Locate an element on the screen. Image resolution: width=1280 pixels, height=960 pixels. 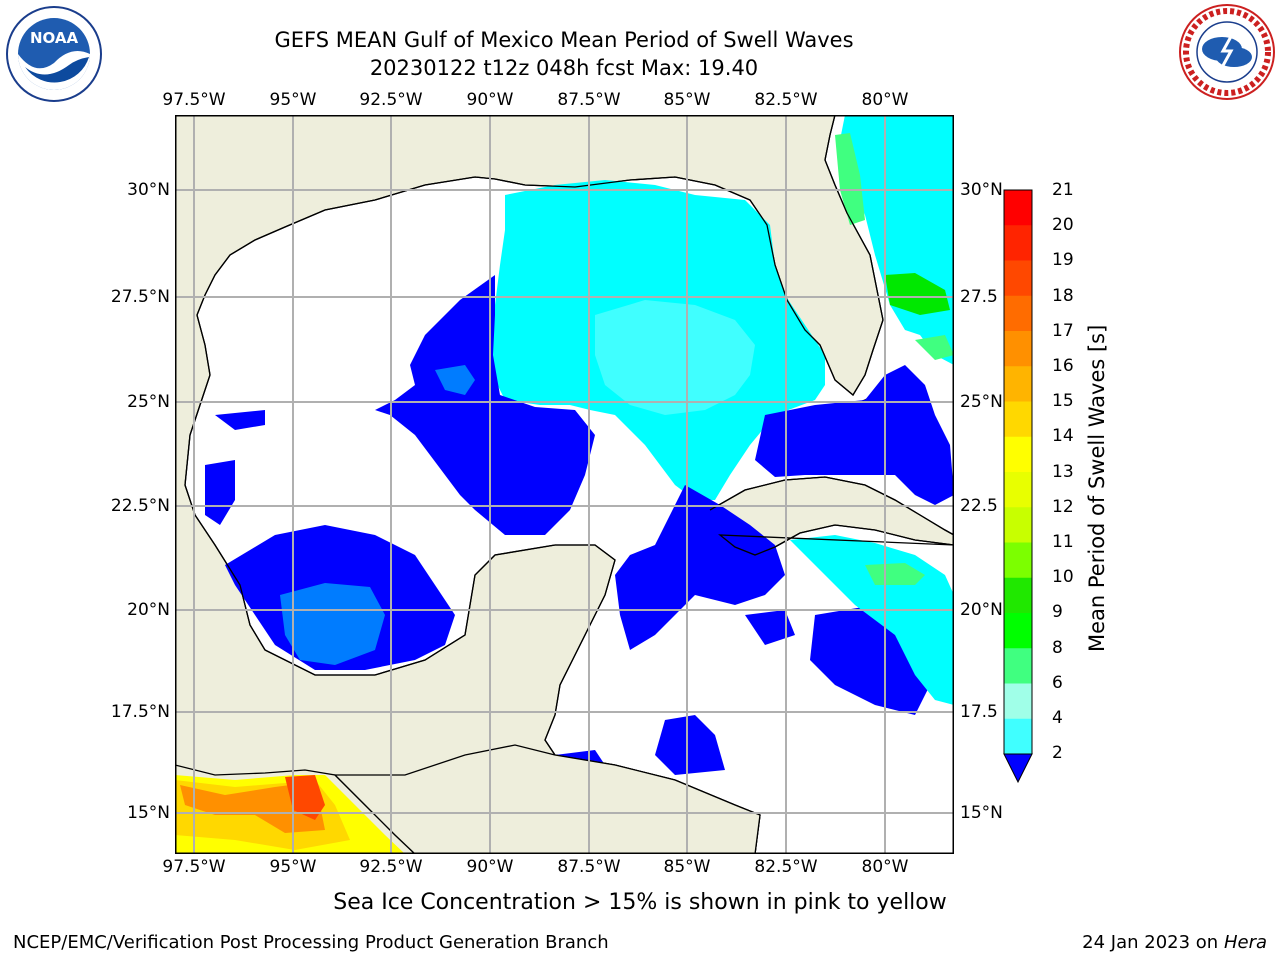
field-red-pacific is located at coordinates (305, 797).